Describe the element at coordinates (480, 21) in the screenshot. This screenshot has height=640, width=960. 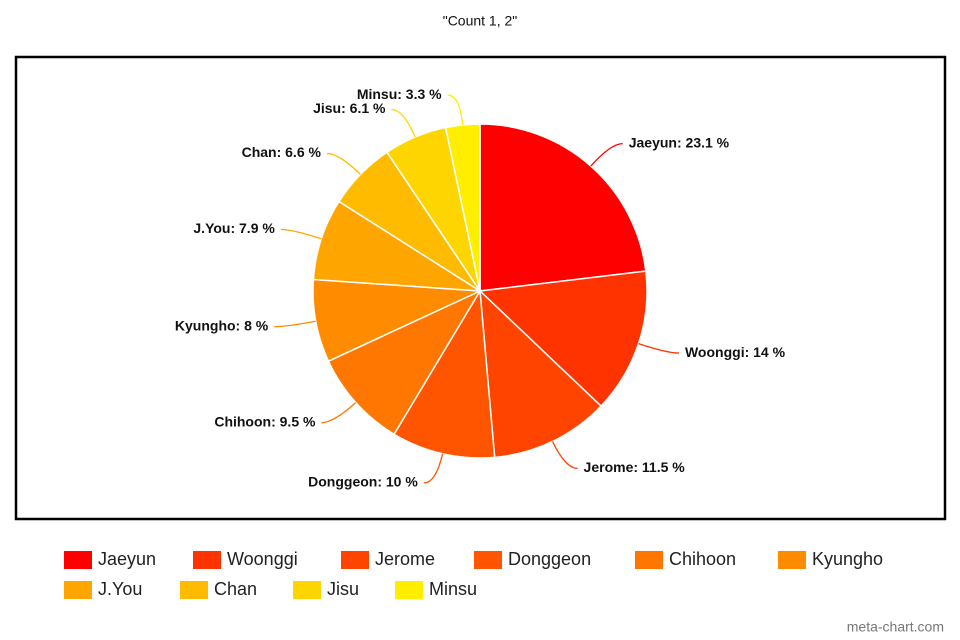
I see `chart-title: "Count 1, 2"` at that location.